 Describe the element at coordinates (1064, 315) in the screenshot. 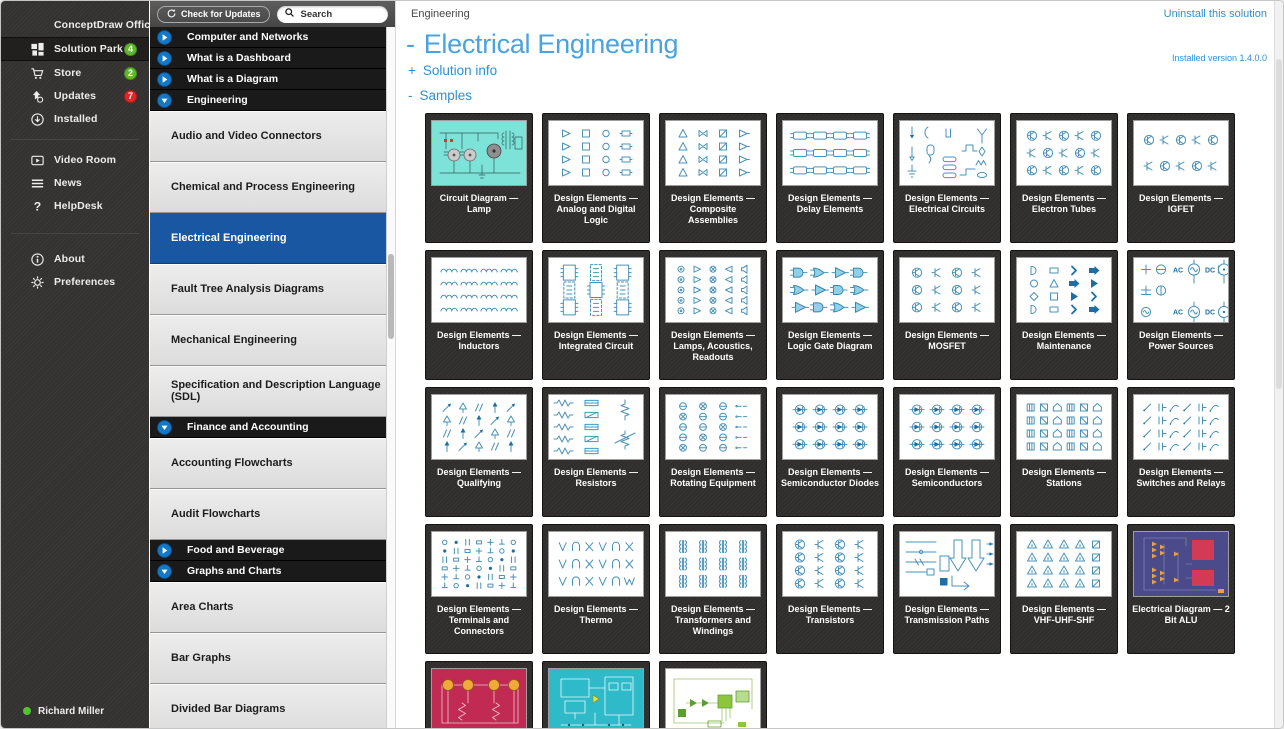

I see `sample-card-design-elements-maintenance: Design Elements — Maintenance` at that location.